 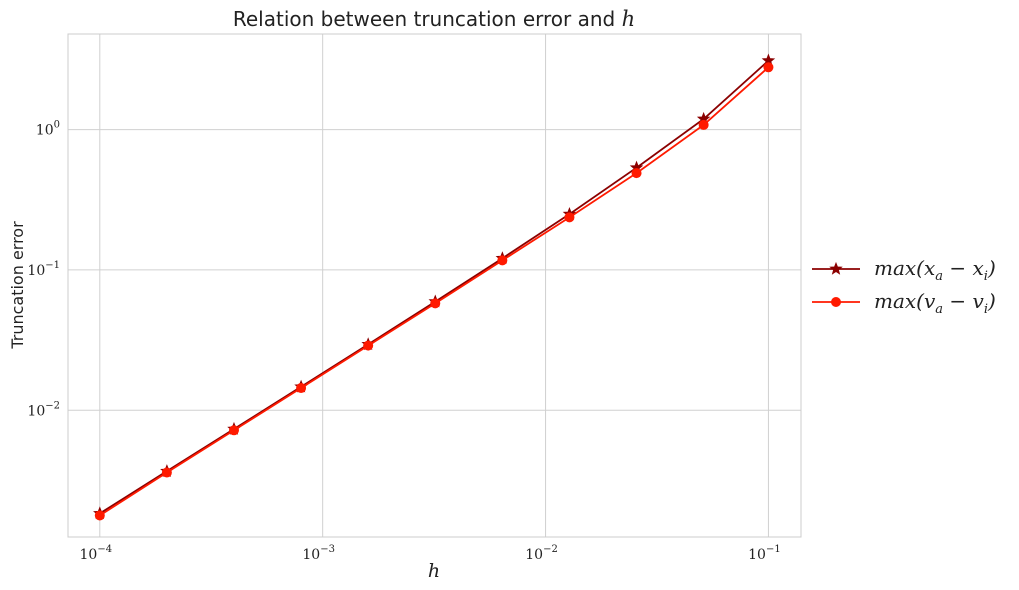 What do you see at coordinates (52, 405) in the screenshot?
I see `y-tick-exponent: −2` at bounding box center [52, 405].